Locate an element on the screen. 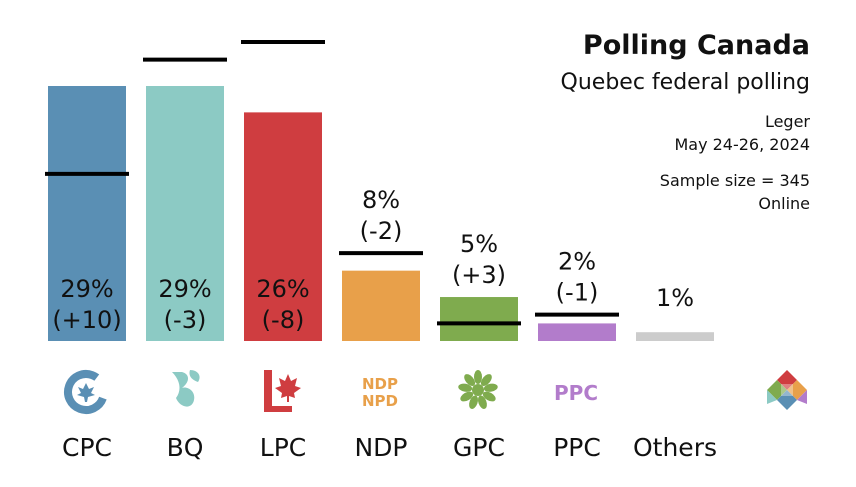 Image resolution: width=856 pixels, height=487 pixels. poll-method: Online is located at coordinates (784, 203).